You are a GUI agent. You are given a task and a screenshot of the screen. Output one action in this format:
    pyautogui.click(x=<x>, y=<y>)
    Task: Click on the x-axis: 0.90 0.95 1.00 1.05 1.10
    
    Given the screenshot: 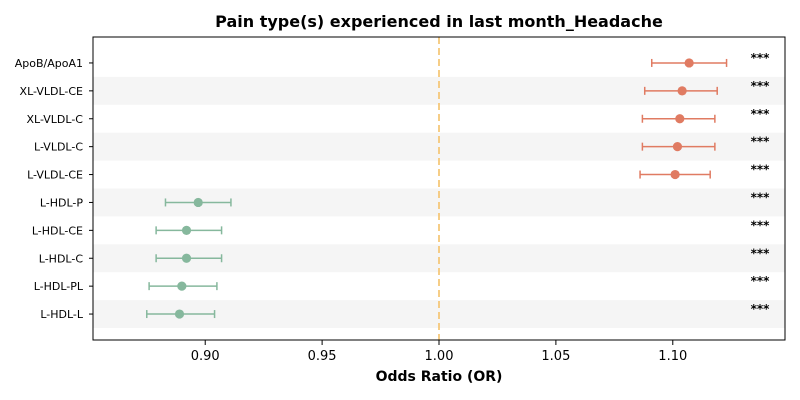 What is the action you would take?
    pyautogui.click(x=439, y=352)
    